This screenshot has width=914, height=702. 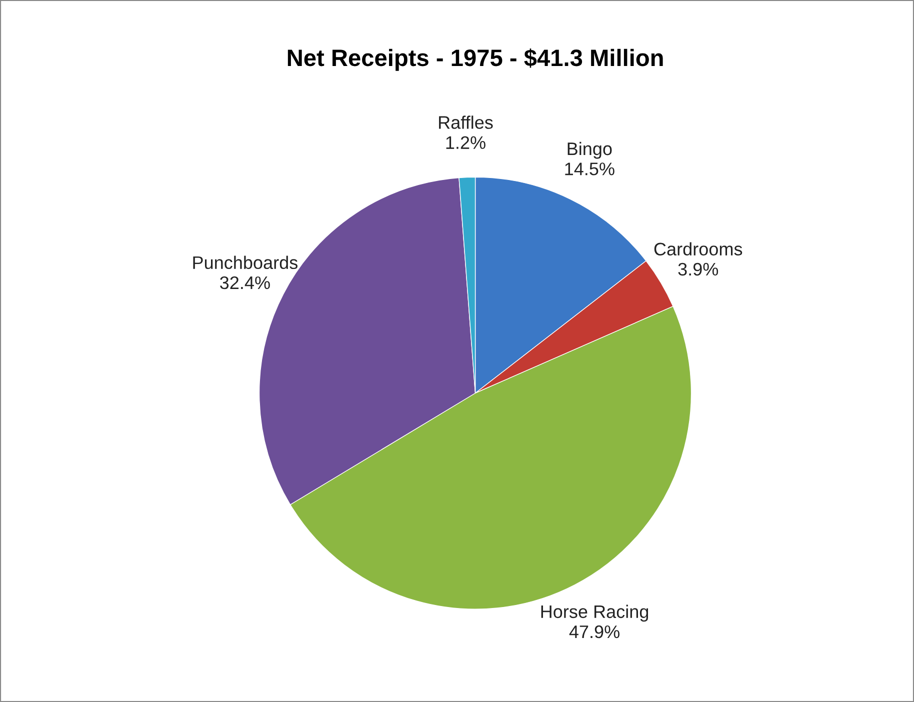 I want to click on data-label: 32.4%, so click(x=245, y=283).